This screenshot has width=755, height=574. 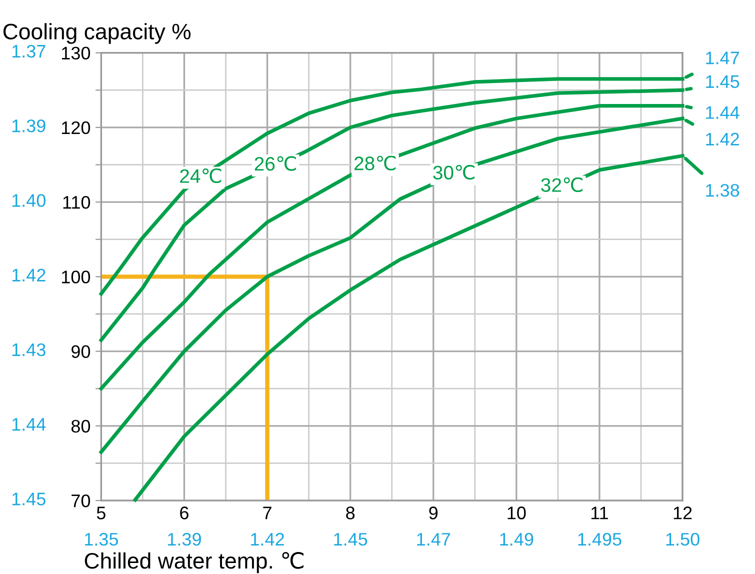 What do you see at coordinates (29, 349) in the screenshot?
I see `text: 1.43` at bounding box center [29, 349].